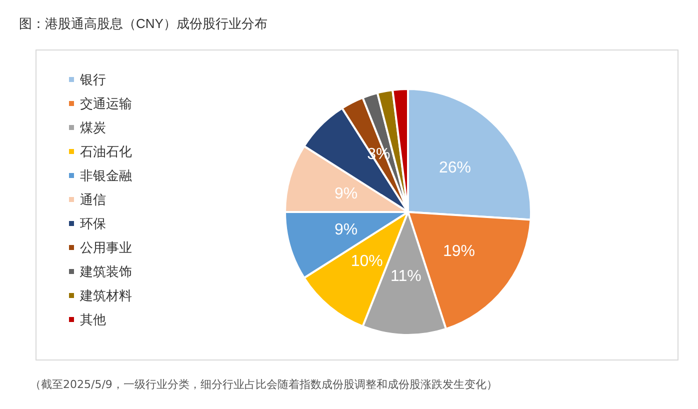 The image size is (698, 409). What do you see at coordinates (106, 247) in the screenshot?
I see `legend-label: 公用事业` at bounding box center [106, 247].